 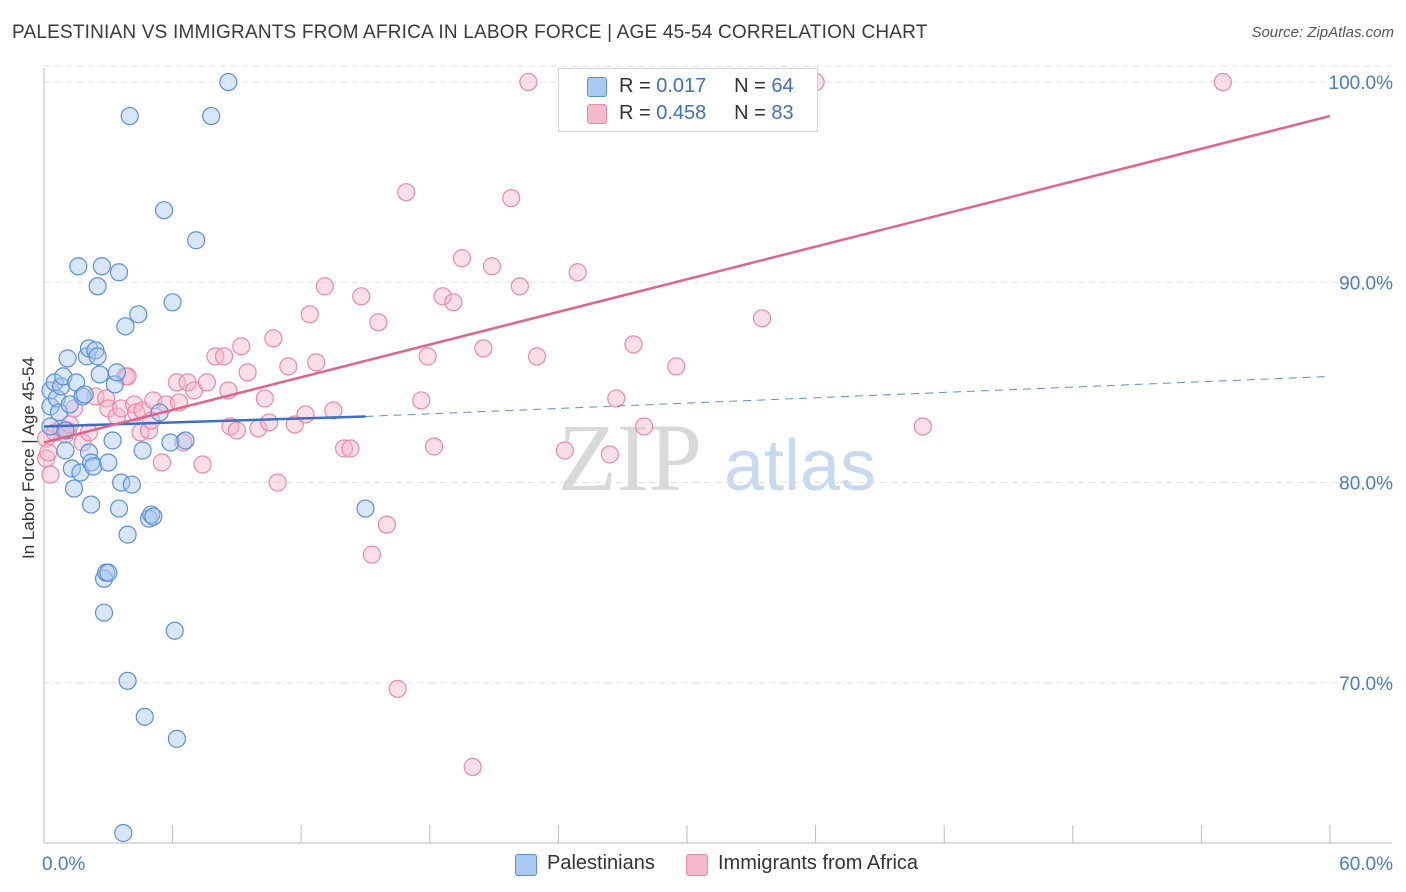 I want to click on y-tick-label: 70.0%, so click(x=1366, y=684).